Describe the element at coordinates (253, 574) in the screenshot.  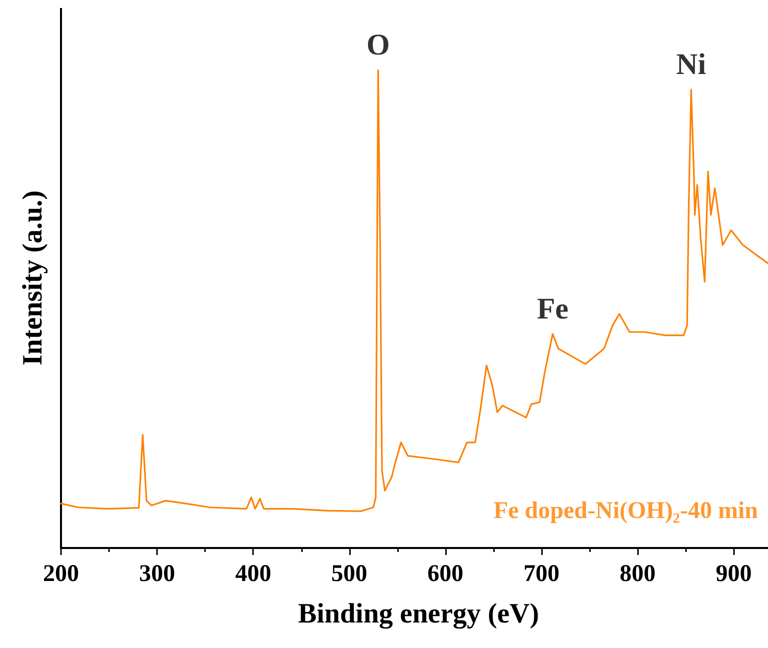
I see `x-tick-label: 400` at that location.